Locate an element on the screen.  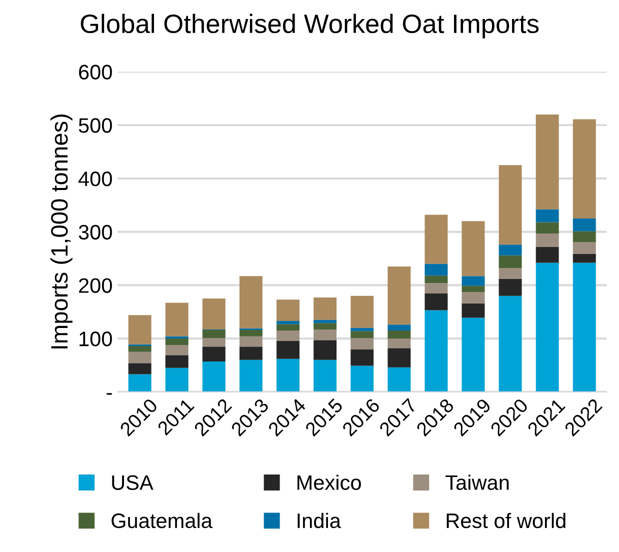
legend-label: Rest of world is located at coordinates (506, 520).